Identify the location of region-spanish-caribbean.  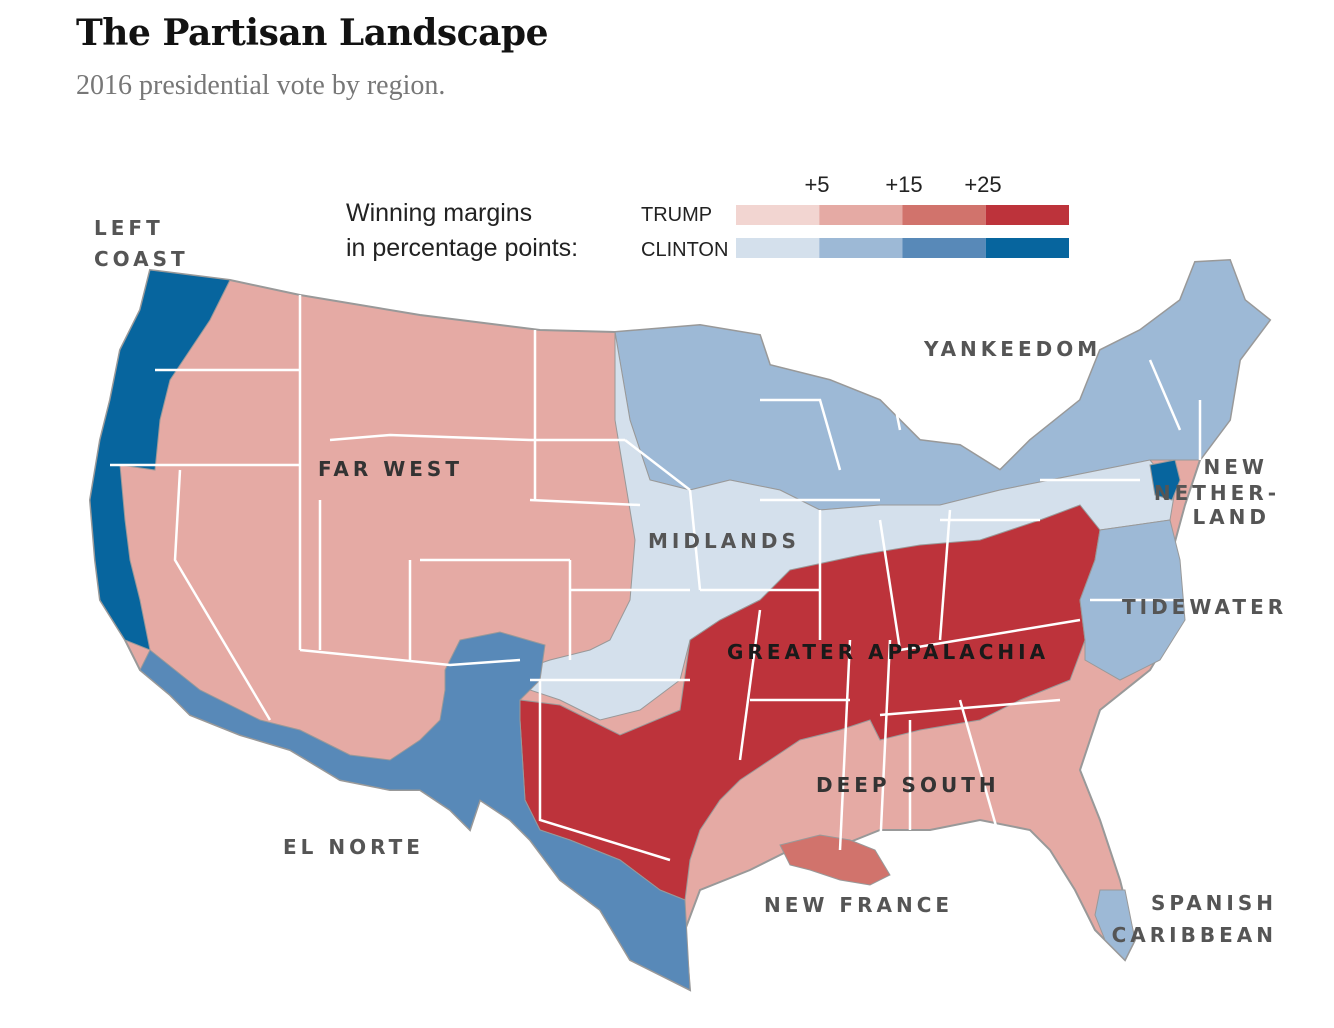
(1115, 925).